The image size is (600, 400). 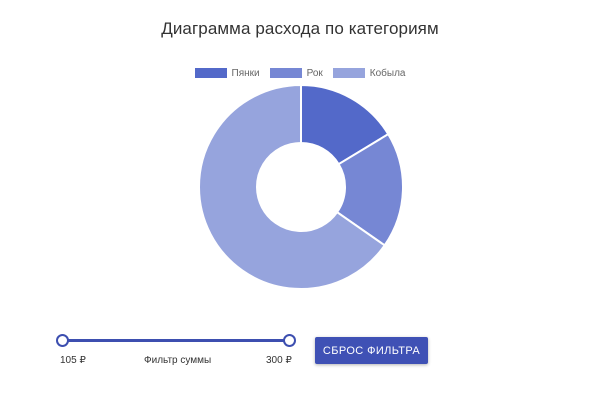 What do you see at coordinates (210, 73) in the screenshot?
I see `legend-swatch-pyanki` at bounding box center [210, 73].